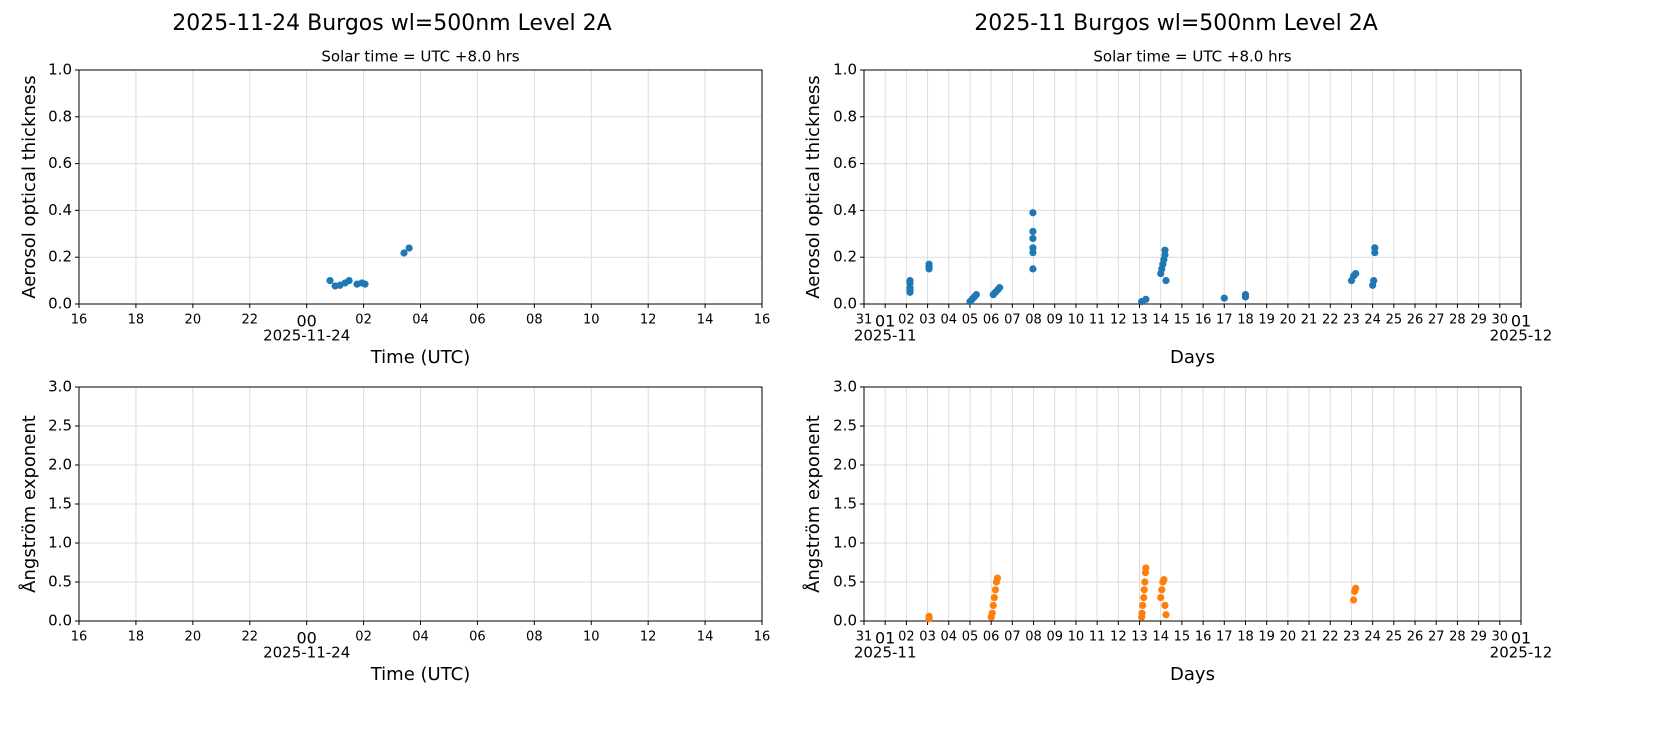 The image size is (1654, 737). I want to click on x-tick-label: 00, so click(306, 321).